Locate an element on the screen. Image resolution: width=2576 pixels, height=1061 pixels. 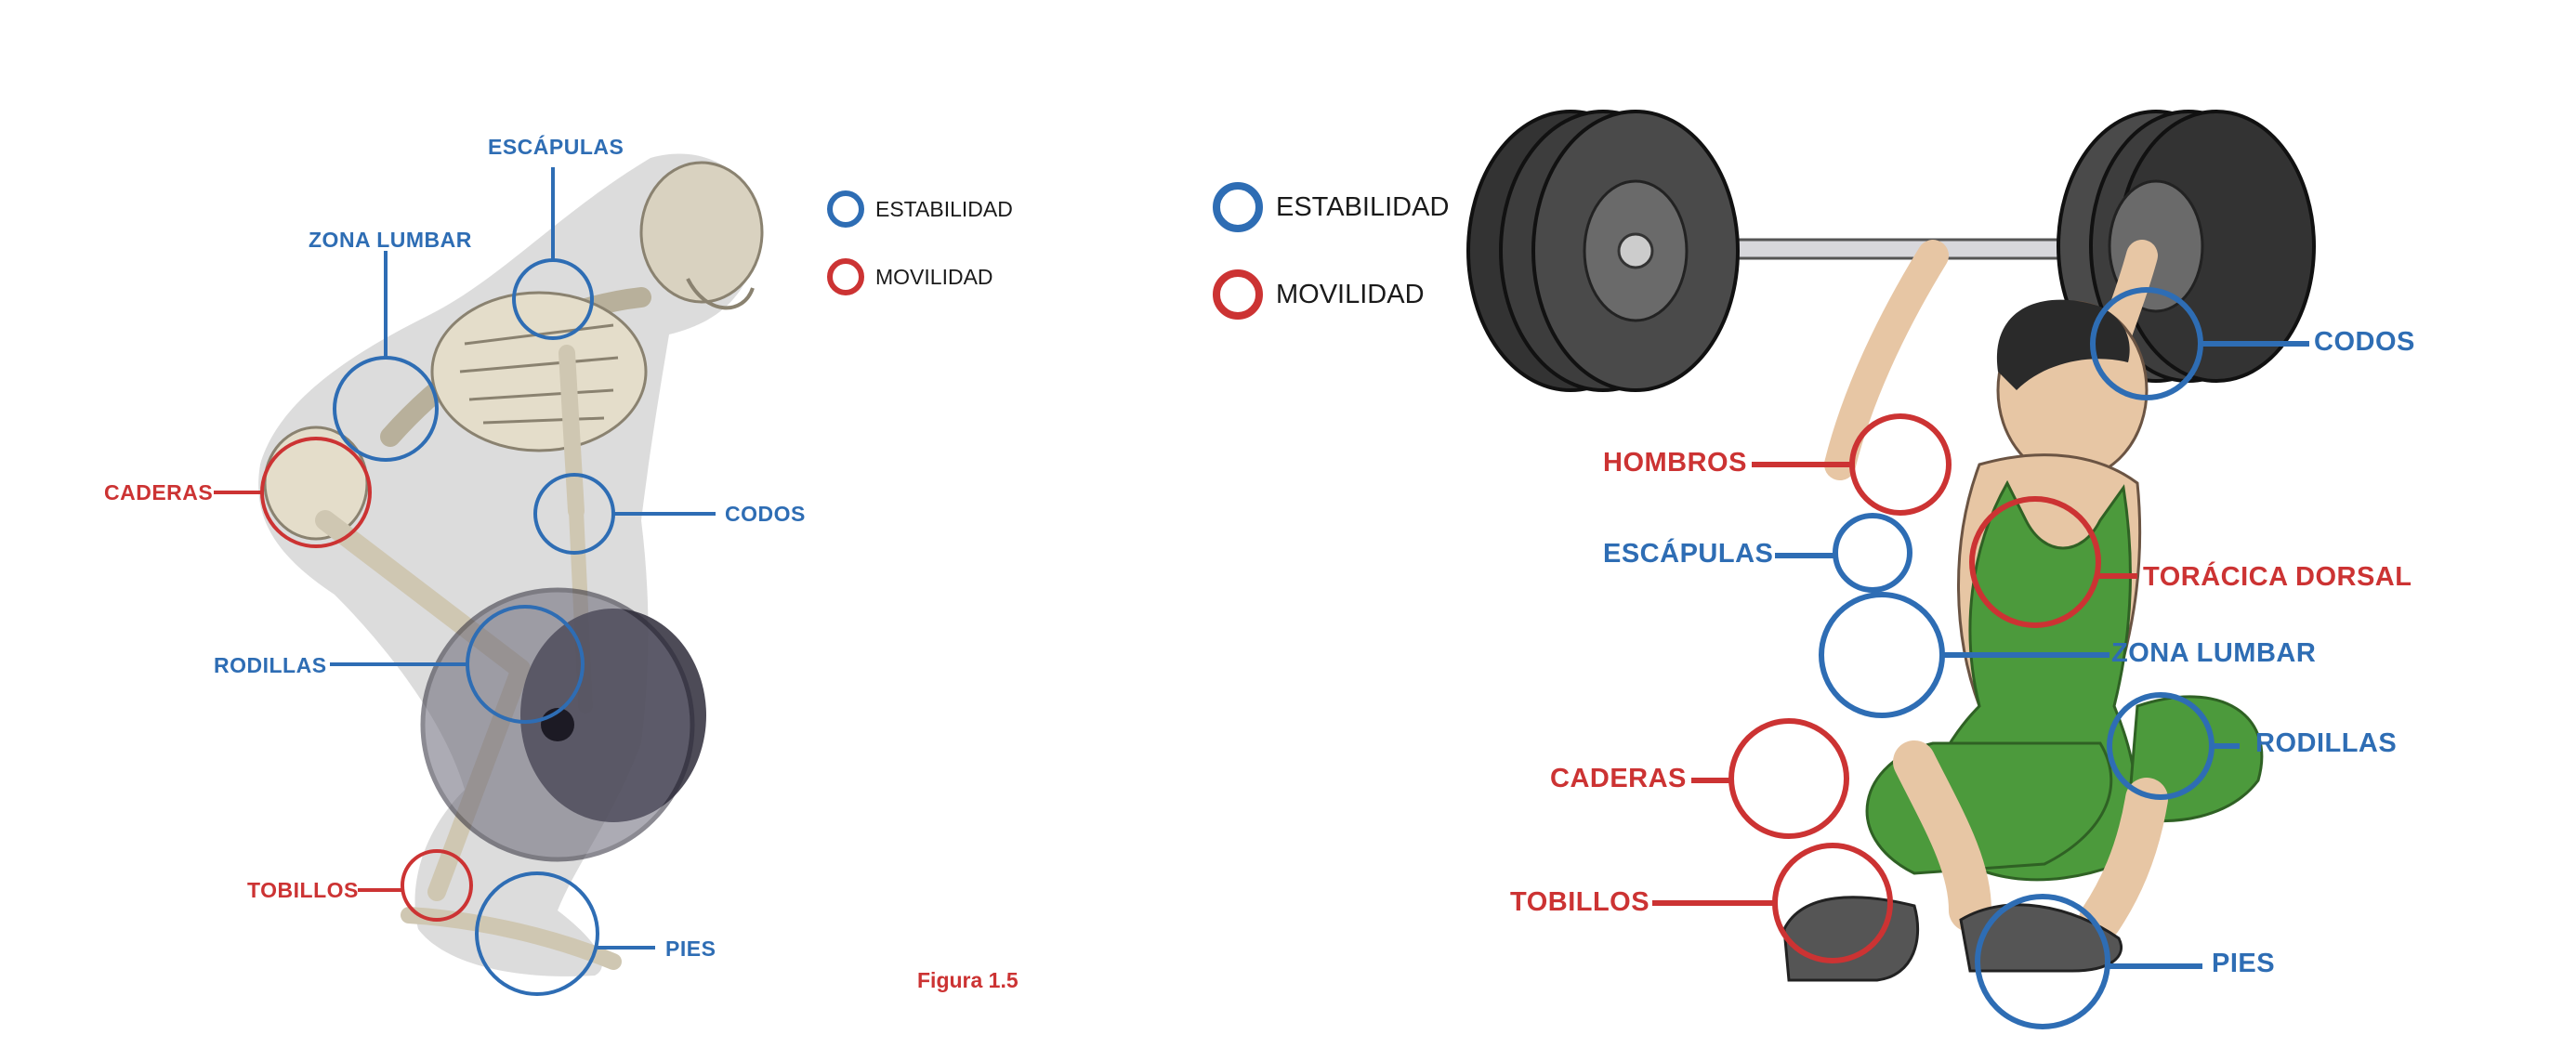
label-toracica-dorsal: TORÁCICA DORSAL is located at coordinates (2277, 577).